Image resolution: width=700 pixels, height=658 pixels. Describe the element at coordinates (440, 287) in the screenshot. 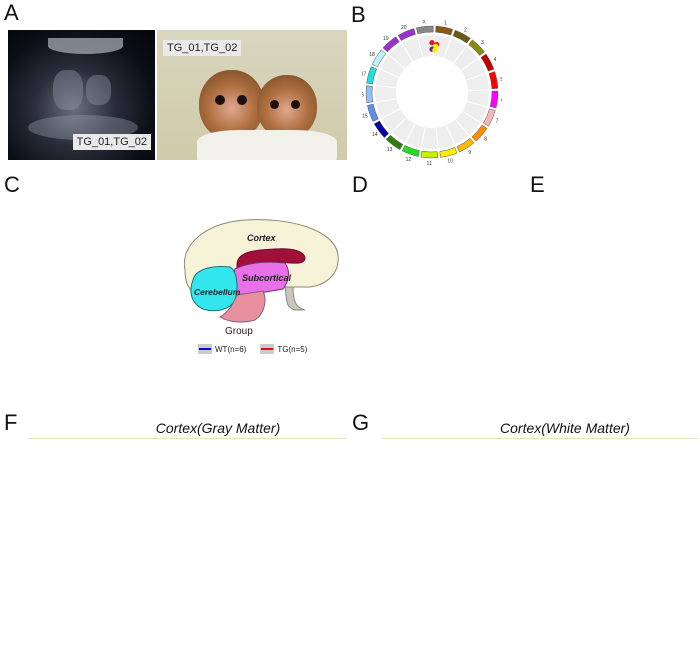

I see `relative-brain-volume-chart` at that location.